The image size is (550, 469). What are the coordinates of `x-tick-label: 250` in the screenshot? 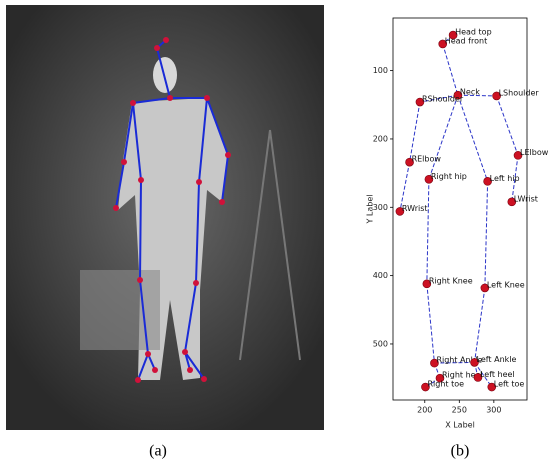 It's located at (459, 410).